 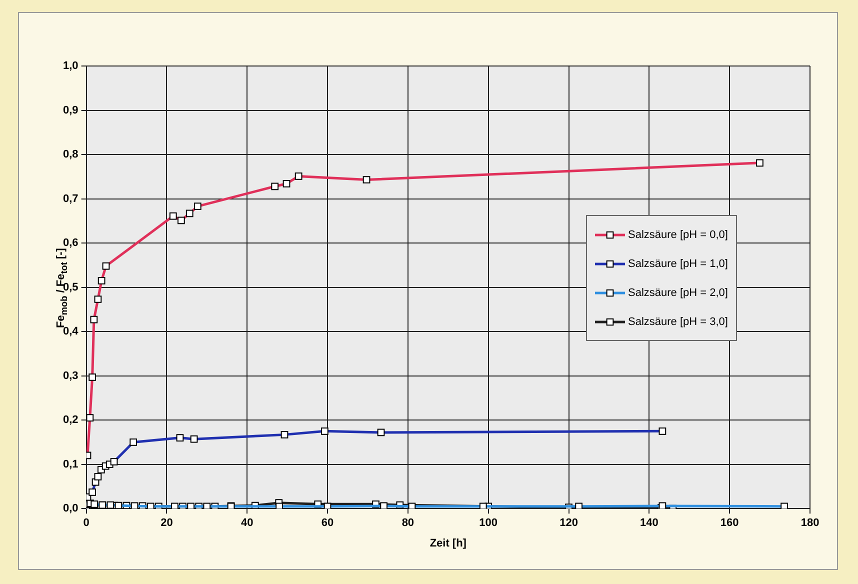 I want to click on x-tick-label: 0, so click(x=86, y=523).